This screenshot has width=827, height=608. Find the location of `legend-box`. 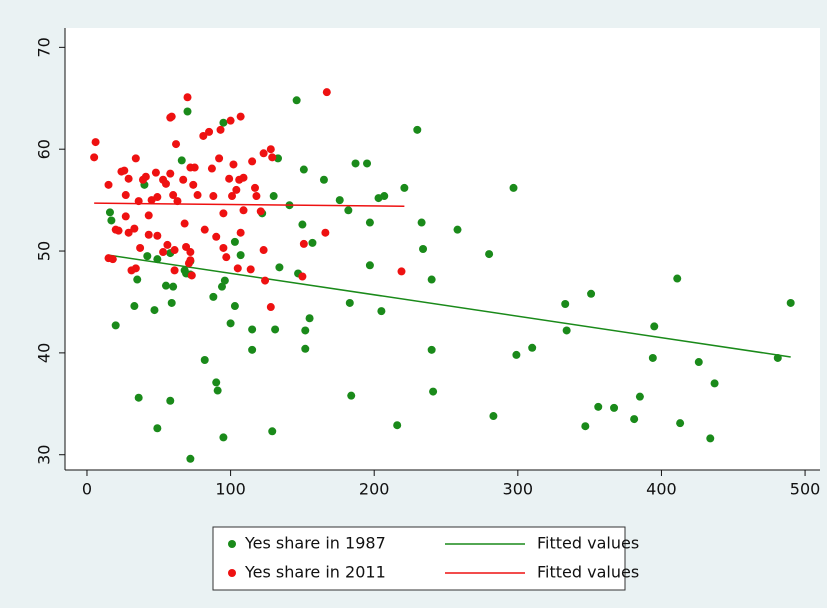

legend-box is located at coordinates (419, 558).